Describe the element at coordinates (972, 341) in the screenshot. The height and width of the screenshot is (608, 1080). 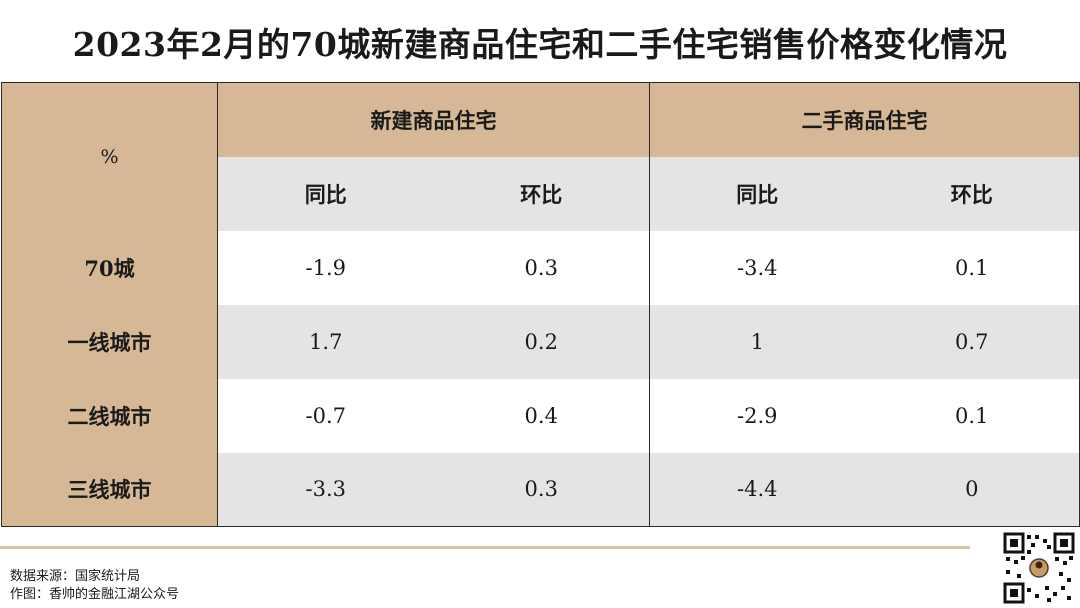
I see `cell-value: 0.7` at that location.